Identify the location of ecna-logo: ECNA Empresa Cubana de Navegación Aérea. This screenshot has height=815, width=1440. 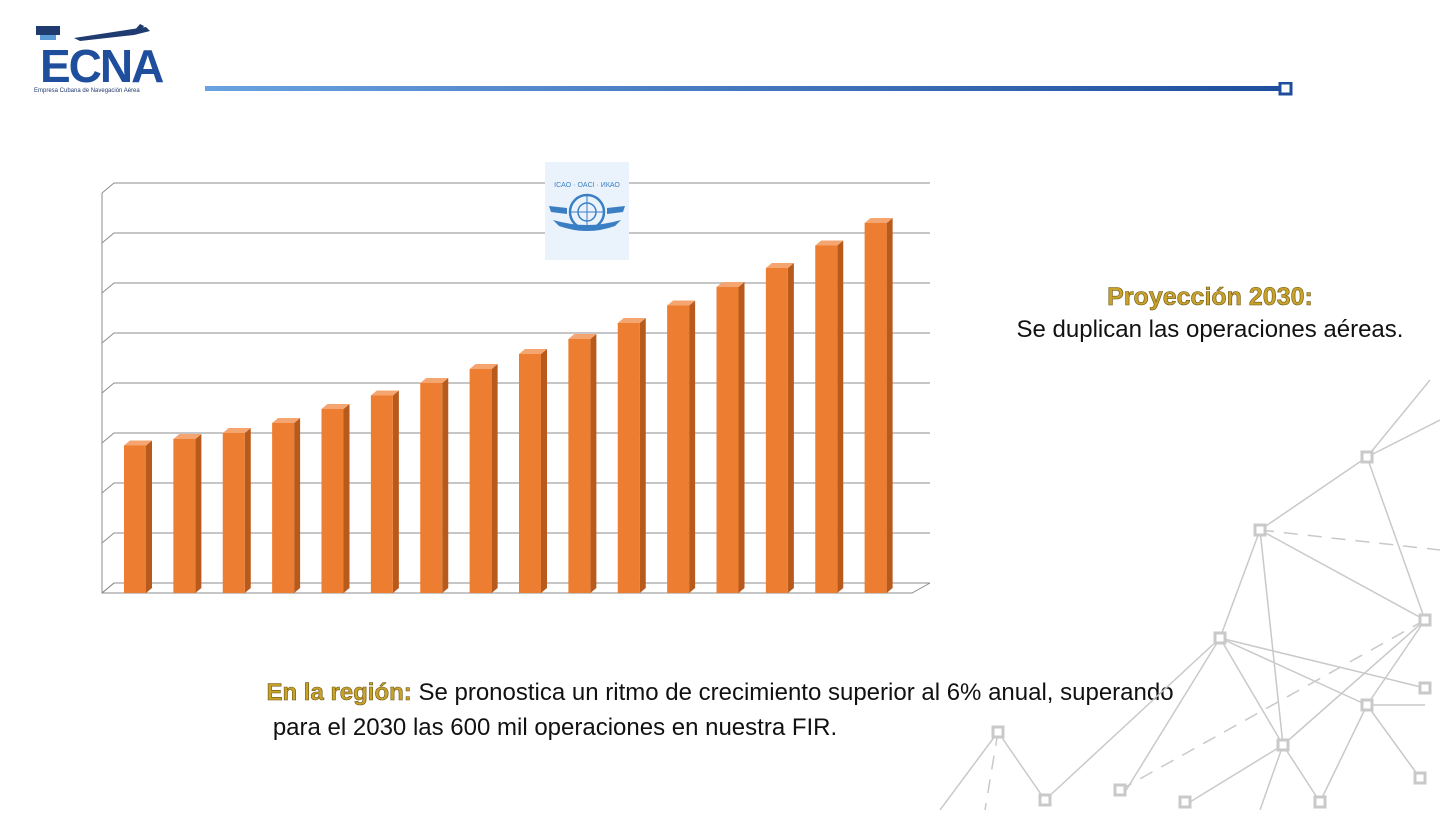
(109, 62).